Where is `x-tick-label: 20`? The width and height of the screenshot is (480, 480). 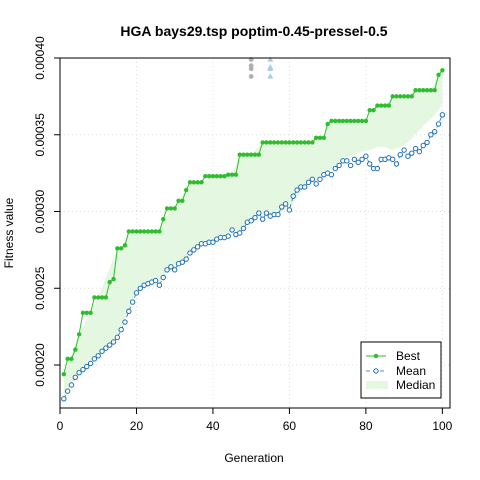 x-tick-label: 20 is located at coordinates (137, 426).